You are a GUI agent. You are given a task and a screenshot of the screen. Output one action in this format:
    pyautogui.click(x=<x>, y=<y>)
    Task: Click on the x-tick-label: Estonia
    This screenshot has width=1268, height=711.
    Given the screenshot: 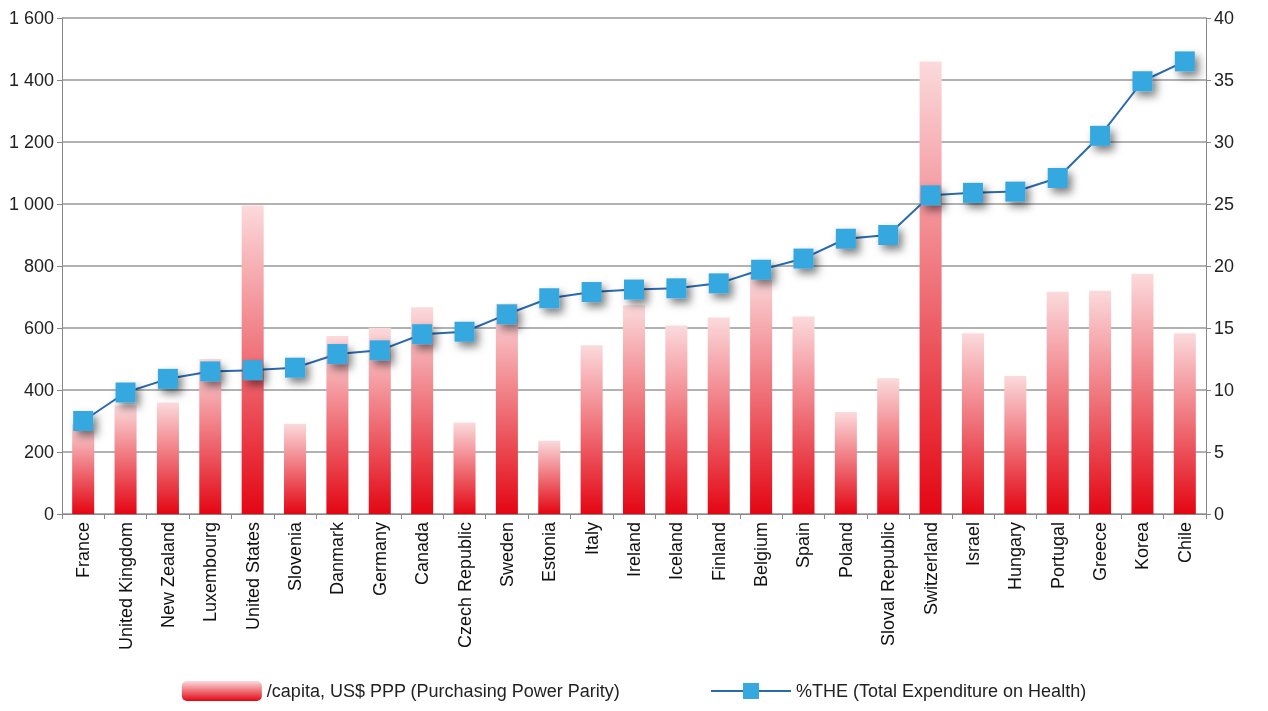 What is the action you would take?
    pyautogui.click(x=549, y=552)
    